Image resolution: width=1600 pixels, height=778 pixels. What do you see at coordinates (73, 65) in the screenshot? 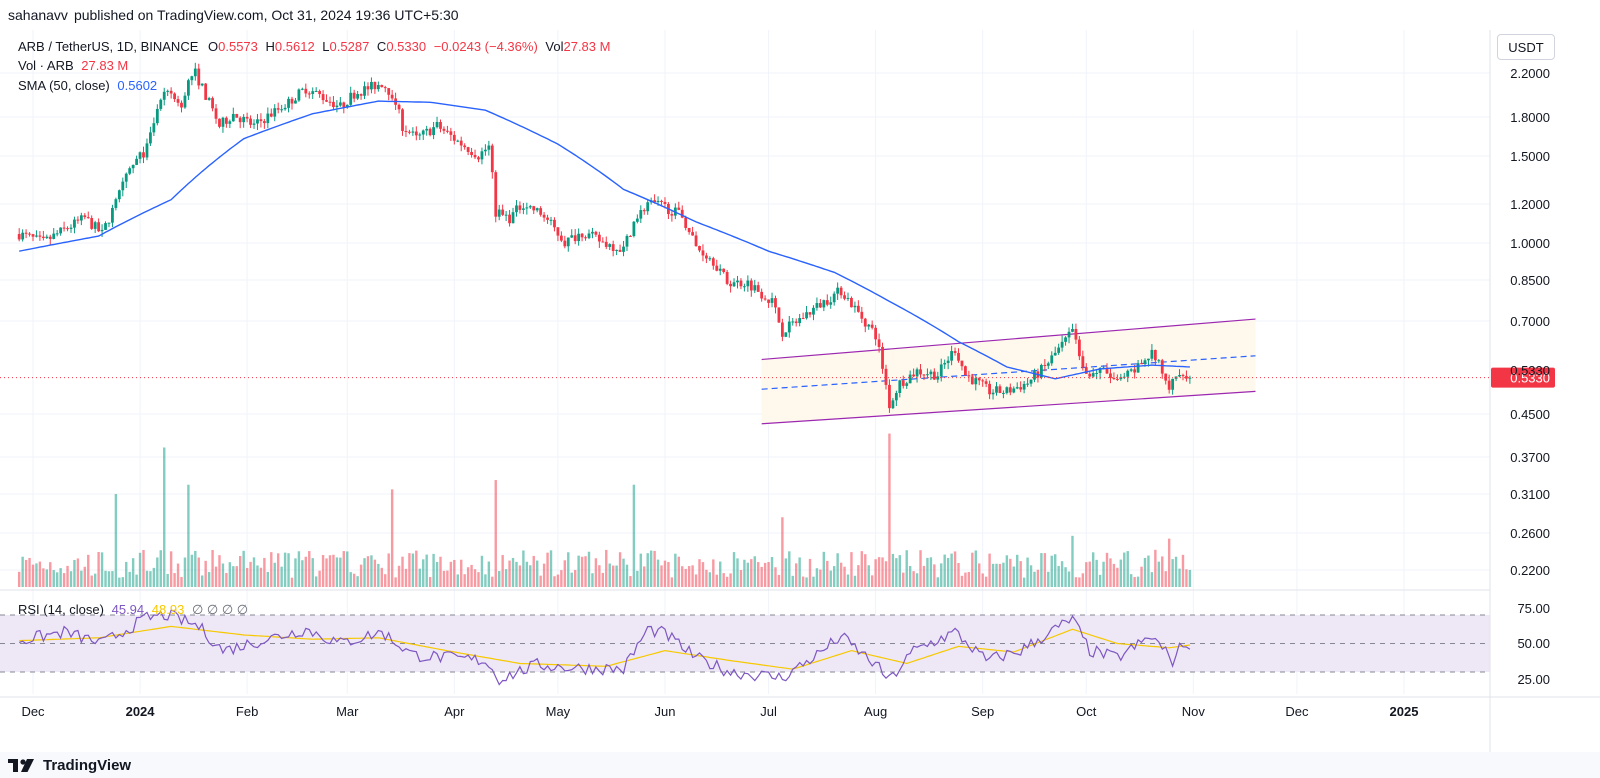
I see `volume-legend: Vol · ARB 27.83 M` at bounding box center [73, 65].